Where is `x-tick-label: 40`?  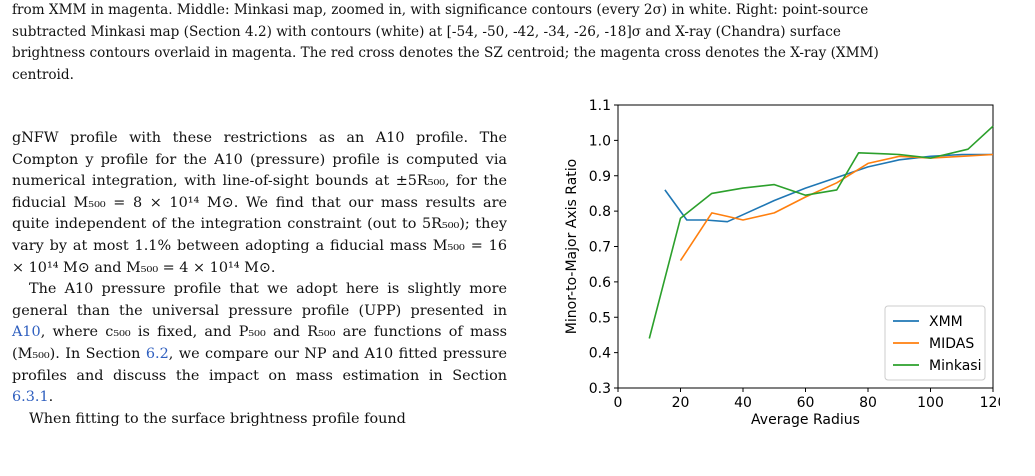
x-tick-label: 40 is located at coordinates (743, 403).